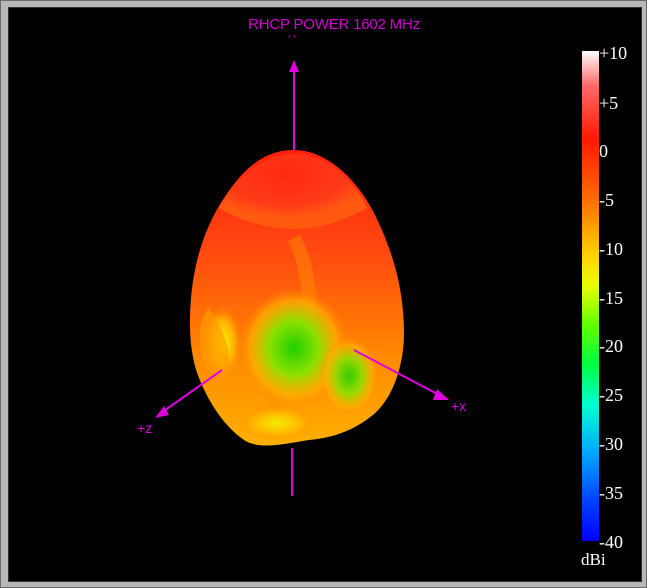 The height and width of the screenshot is (588, 647). What do you see at coordinates (214, 342) in the screenshot?
I see `pattern-left-notch` at bounding box center [214, 342].